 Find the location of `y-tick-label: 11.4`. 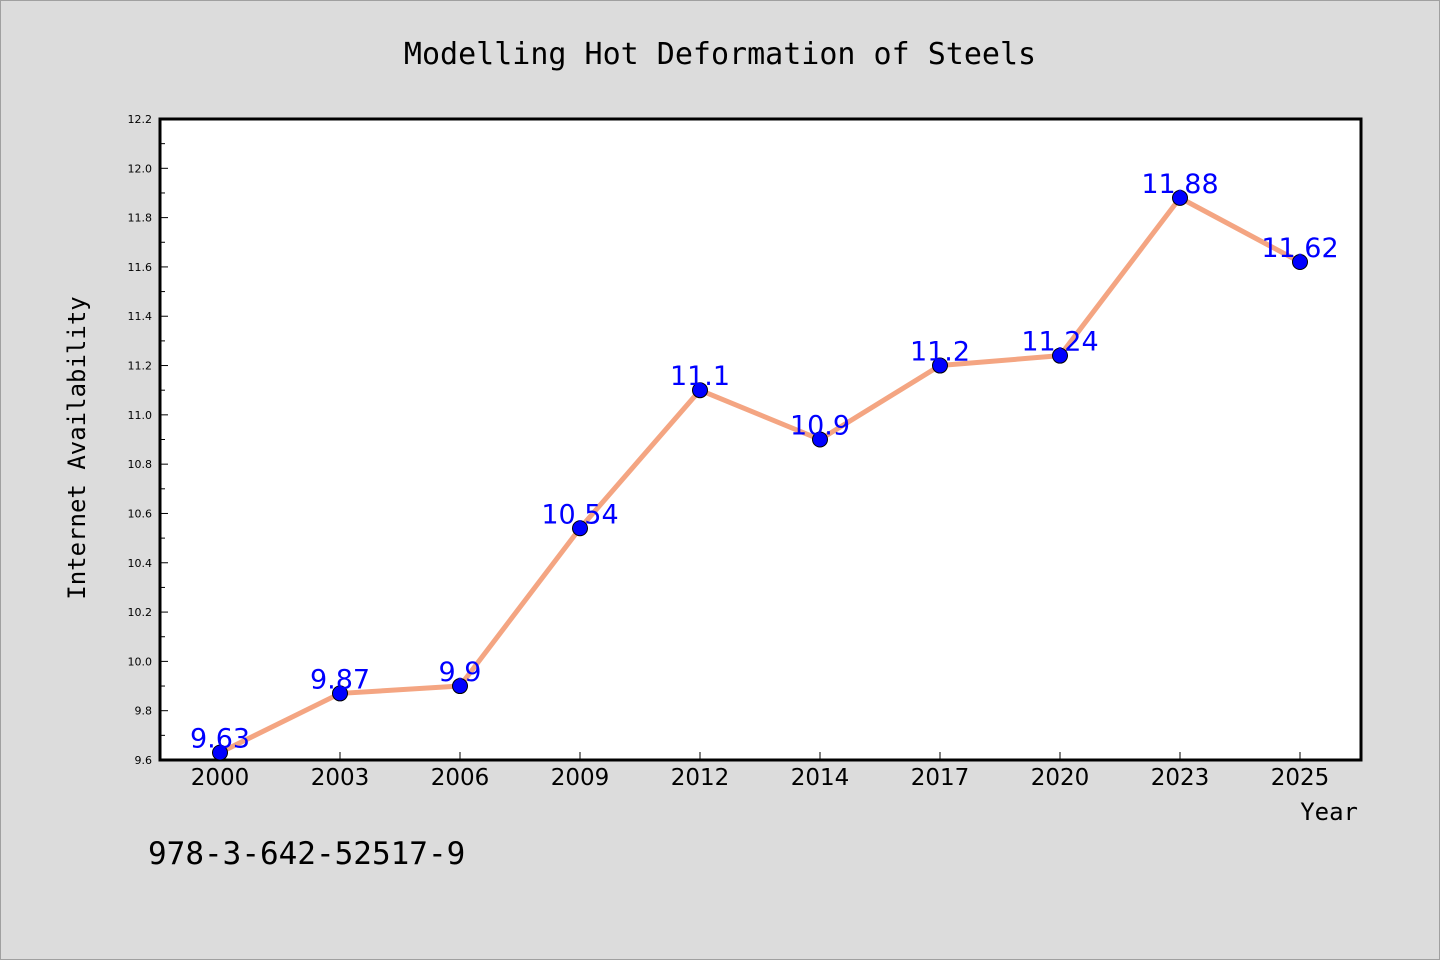

y-tick-label: 11.4 is located at coordinates (140, 316).